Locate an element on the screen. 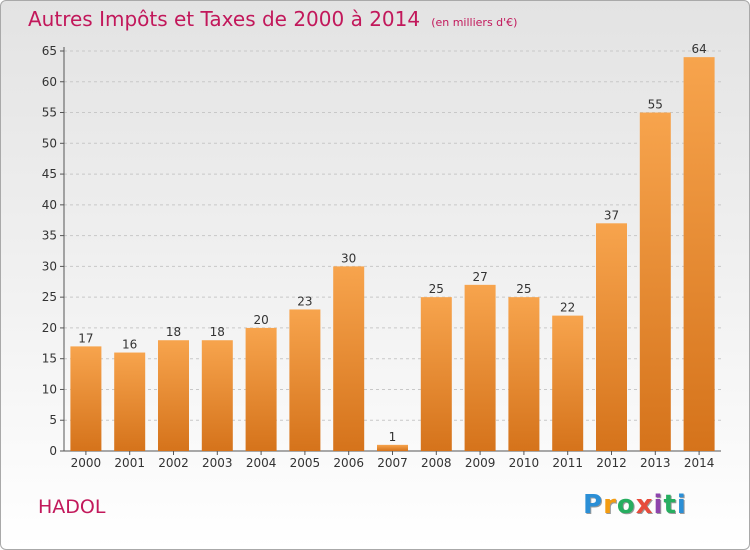 The height and width of the screenshot is (550, 750). value-label: 55 is located at coordinates (655, 105).